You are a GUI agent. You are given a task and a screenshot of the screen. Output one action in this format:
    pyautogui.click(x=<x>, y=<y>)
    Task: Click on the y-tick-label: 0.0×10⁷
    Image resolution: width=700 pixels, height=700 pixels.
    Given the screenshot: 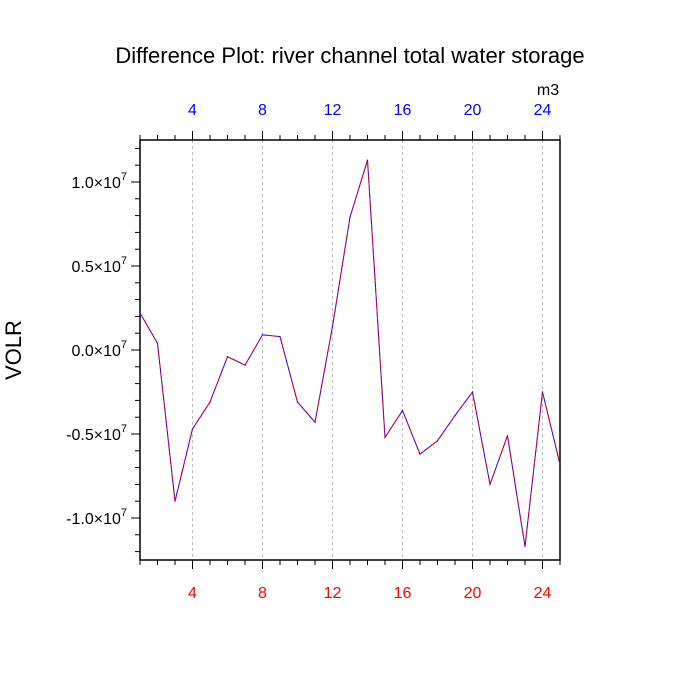 What is the action you would take?
    pyautogui.click(x=99, y=349)
    